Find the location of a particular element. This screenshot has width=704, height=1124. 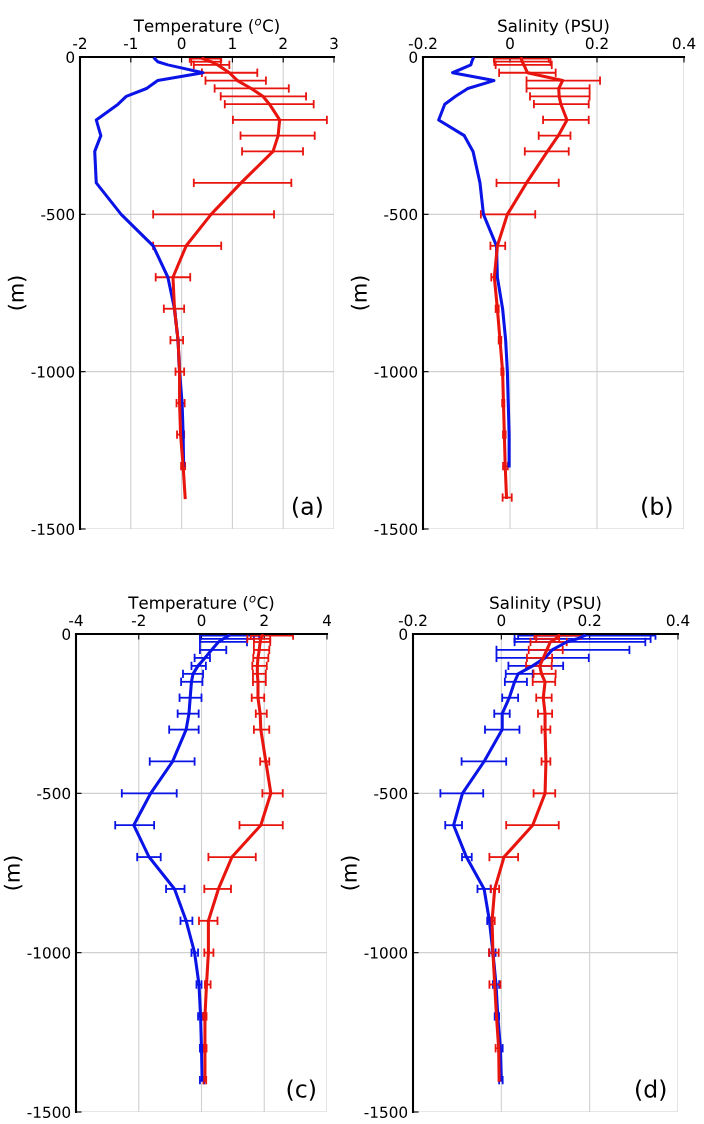

x-tick-label: 4 is located at coordinates (326, 620).